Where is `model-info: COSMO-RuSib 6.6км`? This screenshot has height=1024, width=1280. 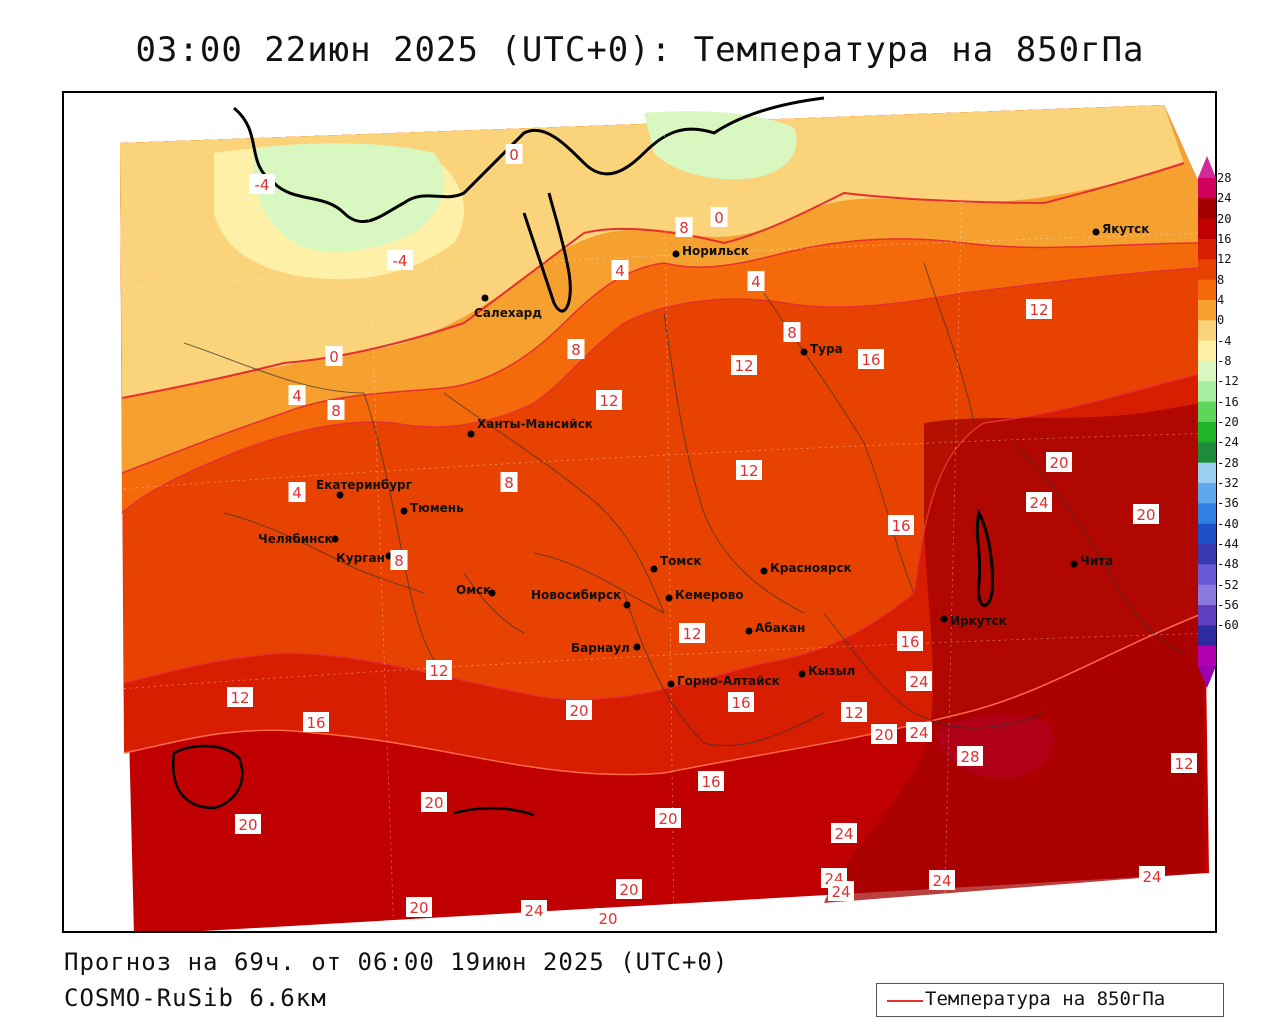
model-info: COSMO-RuSib 6.6км is located at coordinates (195, 998).